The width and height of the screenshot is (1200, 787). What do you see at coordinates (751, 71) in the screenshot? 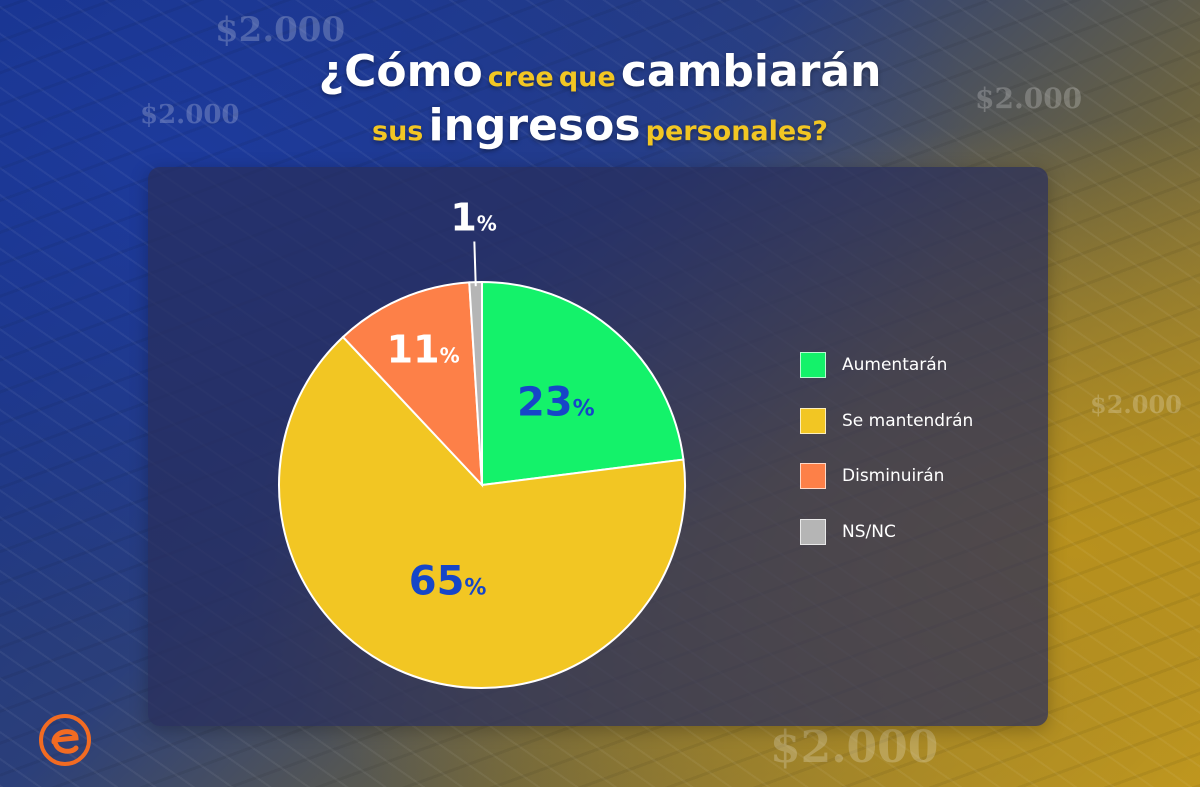
I see `title-word: cambiarán` at bounding box center [751, 71].